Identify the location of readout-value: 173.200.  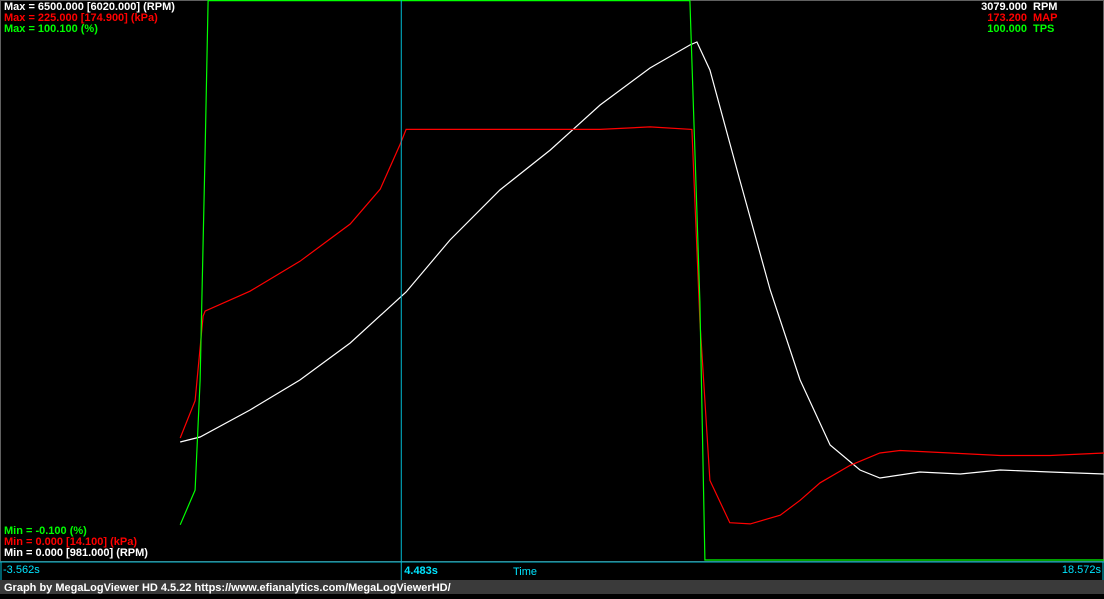
(1007, 18).